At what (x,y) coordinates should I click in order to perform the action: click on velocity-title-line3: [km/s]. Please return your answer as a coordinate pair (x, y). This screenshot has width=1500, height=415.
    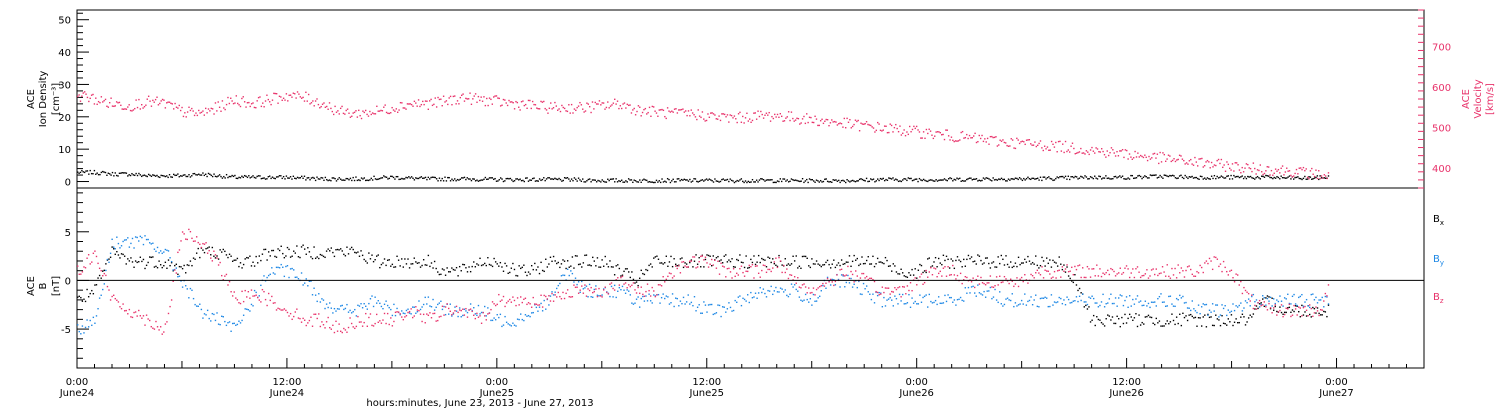
    Looking at the image, I should click on (1490, 99).